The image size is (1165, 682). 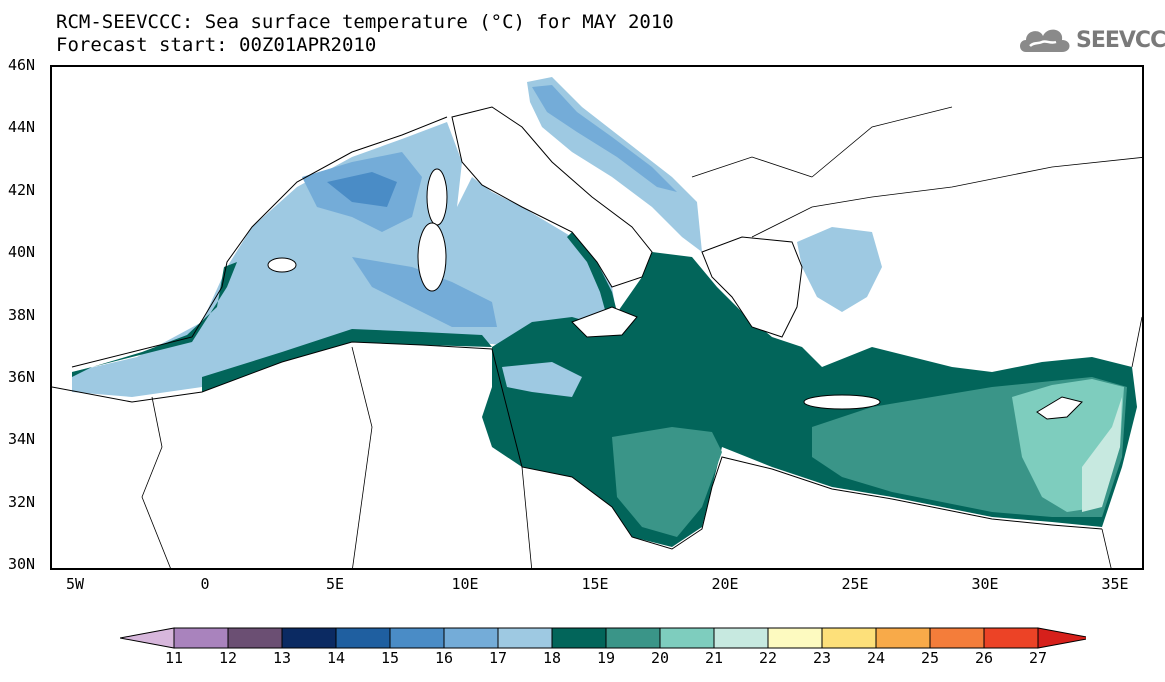 I want to click on lat-label-44n: 44N, so click(x=22, y=127).